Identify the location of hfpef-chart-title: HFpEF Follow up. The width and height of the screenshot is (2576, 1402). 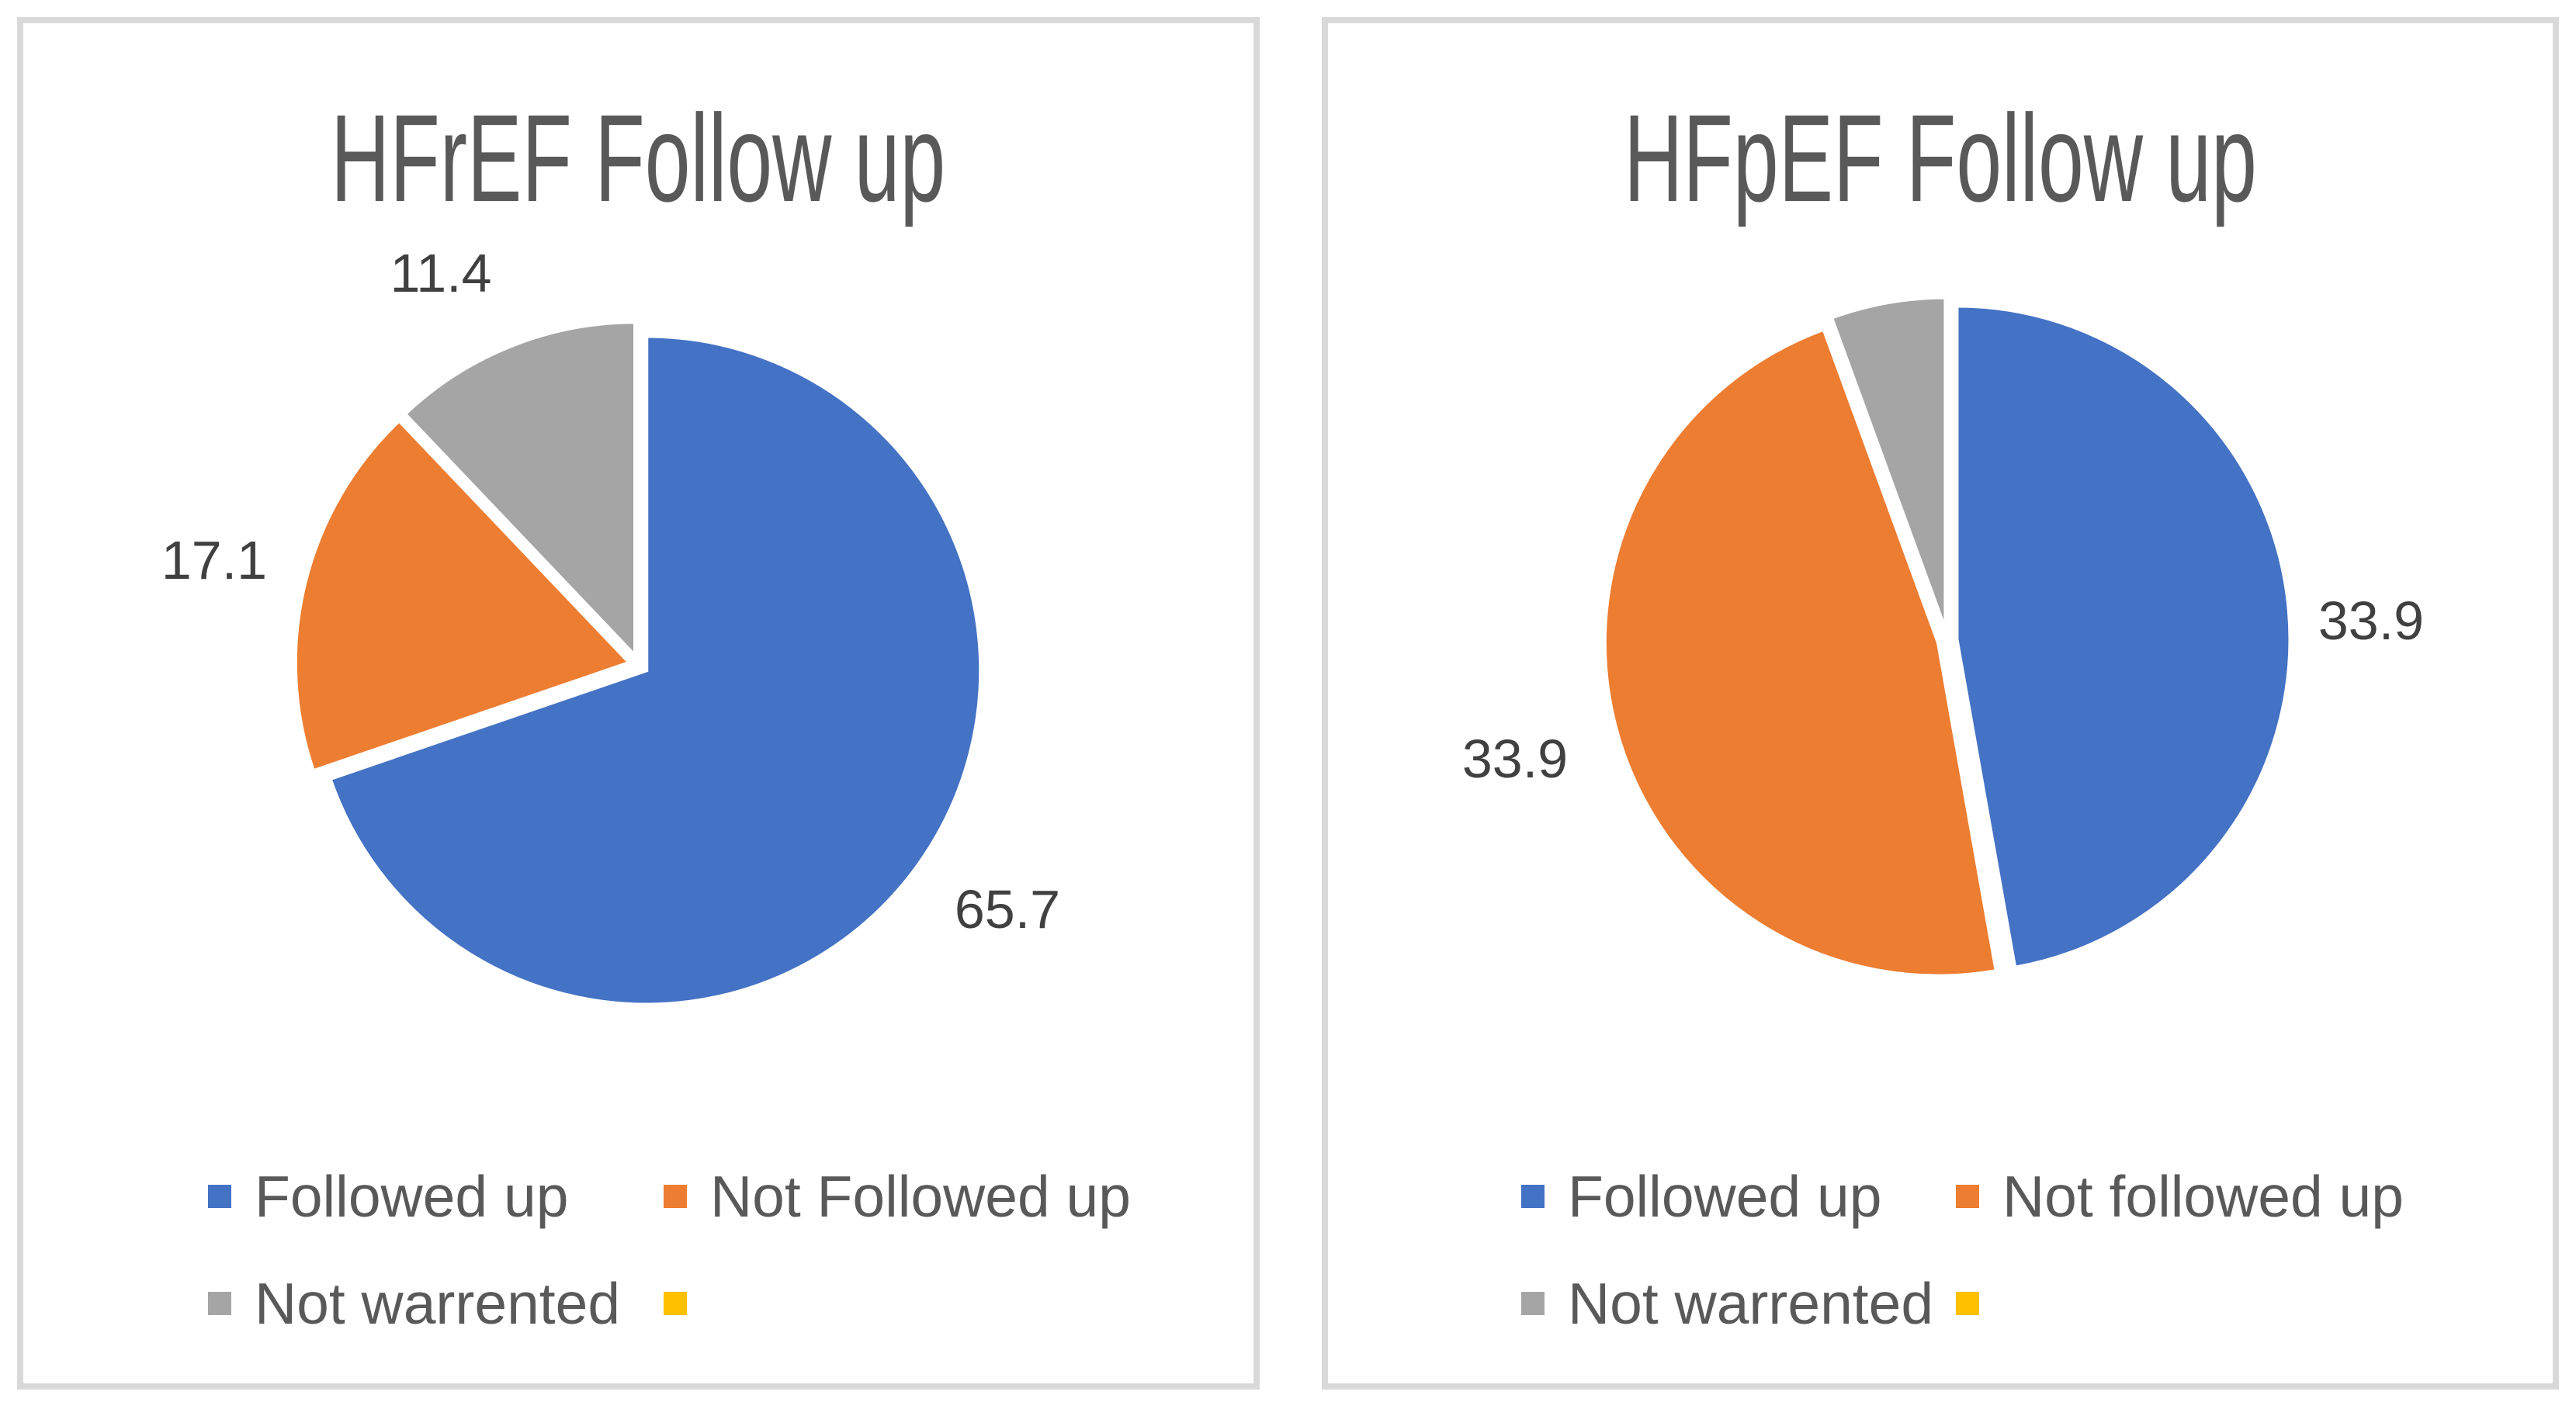
(1940, 158).